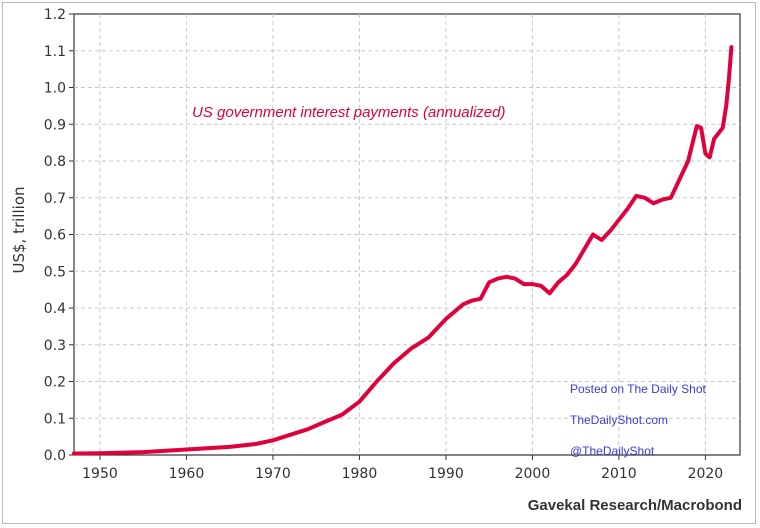 The height and width of the screenshot is (528, 760). I want to click on y-tick-label: 1.0, so click(55, 89).